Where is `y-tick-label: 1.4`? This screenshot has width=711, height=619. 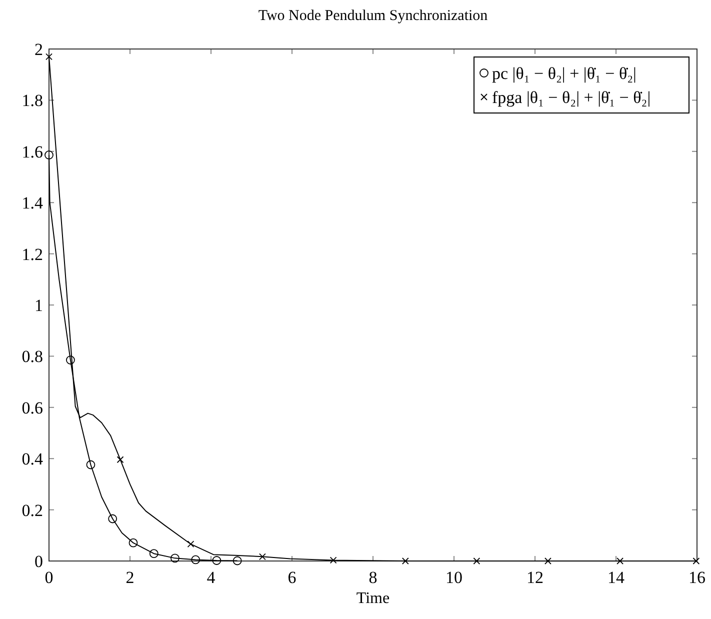
y-tick-label: 1.4 is located at coordinates (33, 203).